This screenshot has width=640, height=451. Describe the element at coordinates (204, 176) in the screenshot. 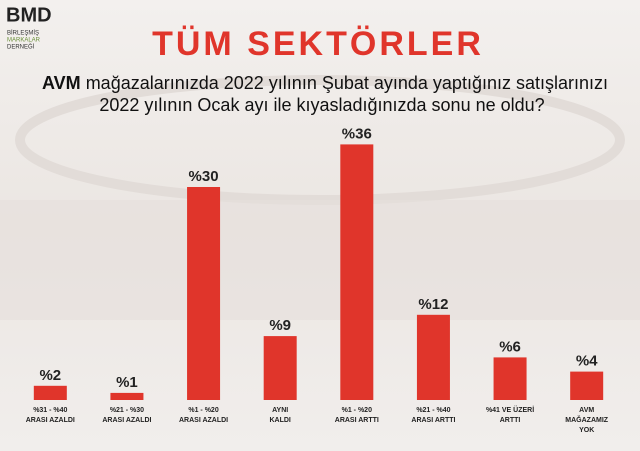

I see `value-label: %30` at that location.